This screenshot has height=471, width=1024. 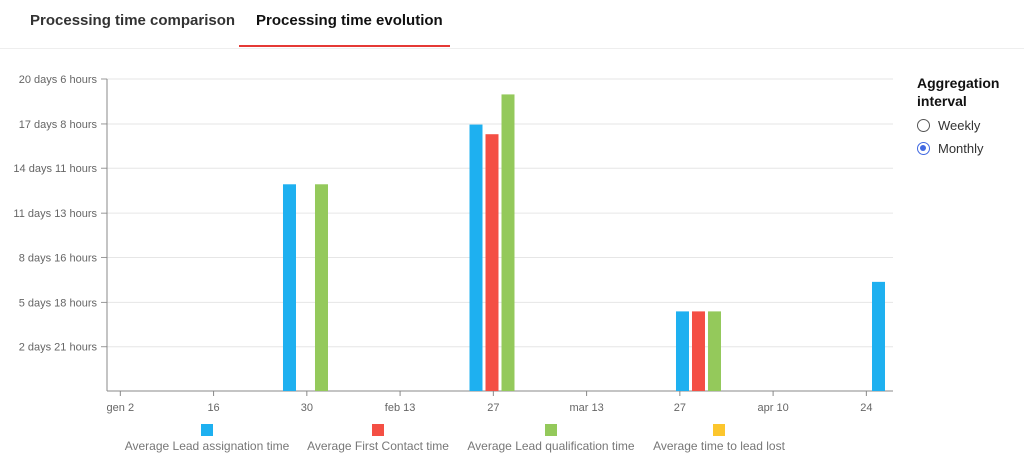 What do you see at coordinates (773, 408) in the screenshot?
I see `x-tick-label: apr 10` at bounding box center [773, 408].